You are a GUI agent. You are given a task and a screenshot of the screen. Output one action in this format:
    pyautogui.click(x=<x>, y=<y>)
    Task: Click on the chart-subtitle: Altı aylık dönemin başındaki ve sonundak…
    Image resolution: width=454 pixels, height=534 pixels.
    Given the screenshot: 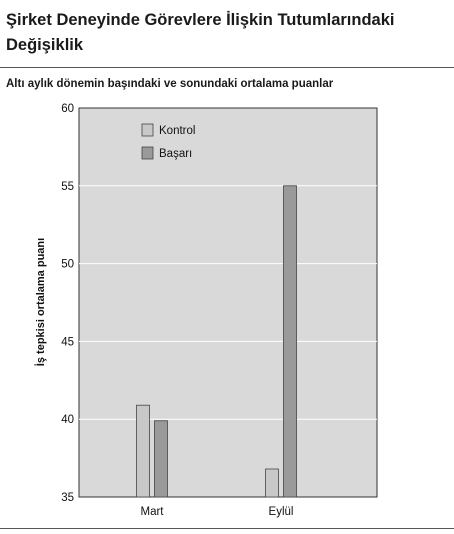 What is the action you would take?
    pyautogui.click(x=170, y=84)
    